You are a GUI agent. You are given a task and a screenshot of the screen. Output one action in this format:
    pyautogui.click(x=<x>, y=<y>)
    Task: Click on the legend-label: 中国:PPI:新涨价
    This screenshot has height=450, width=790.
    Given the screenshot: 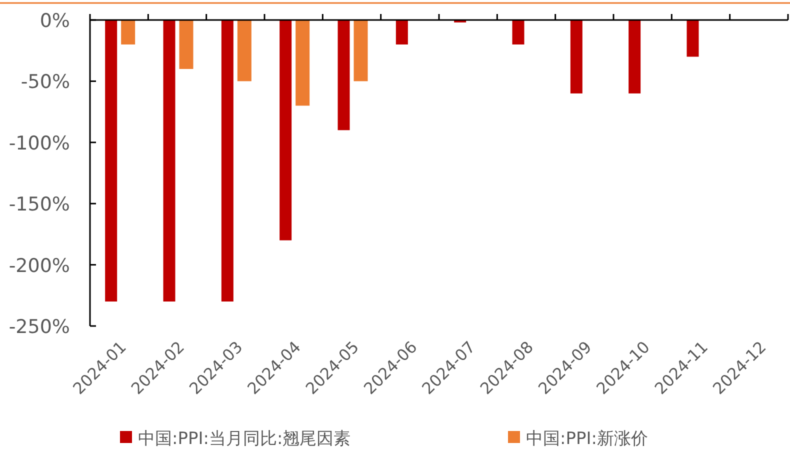 What is the action you would take?
    pyautogui.click(x=587, y=439)
    